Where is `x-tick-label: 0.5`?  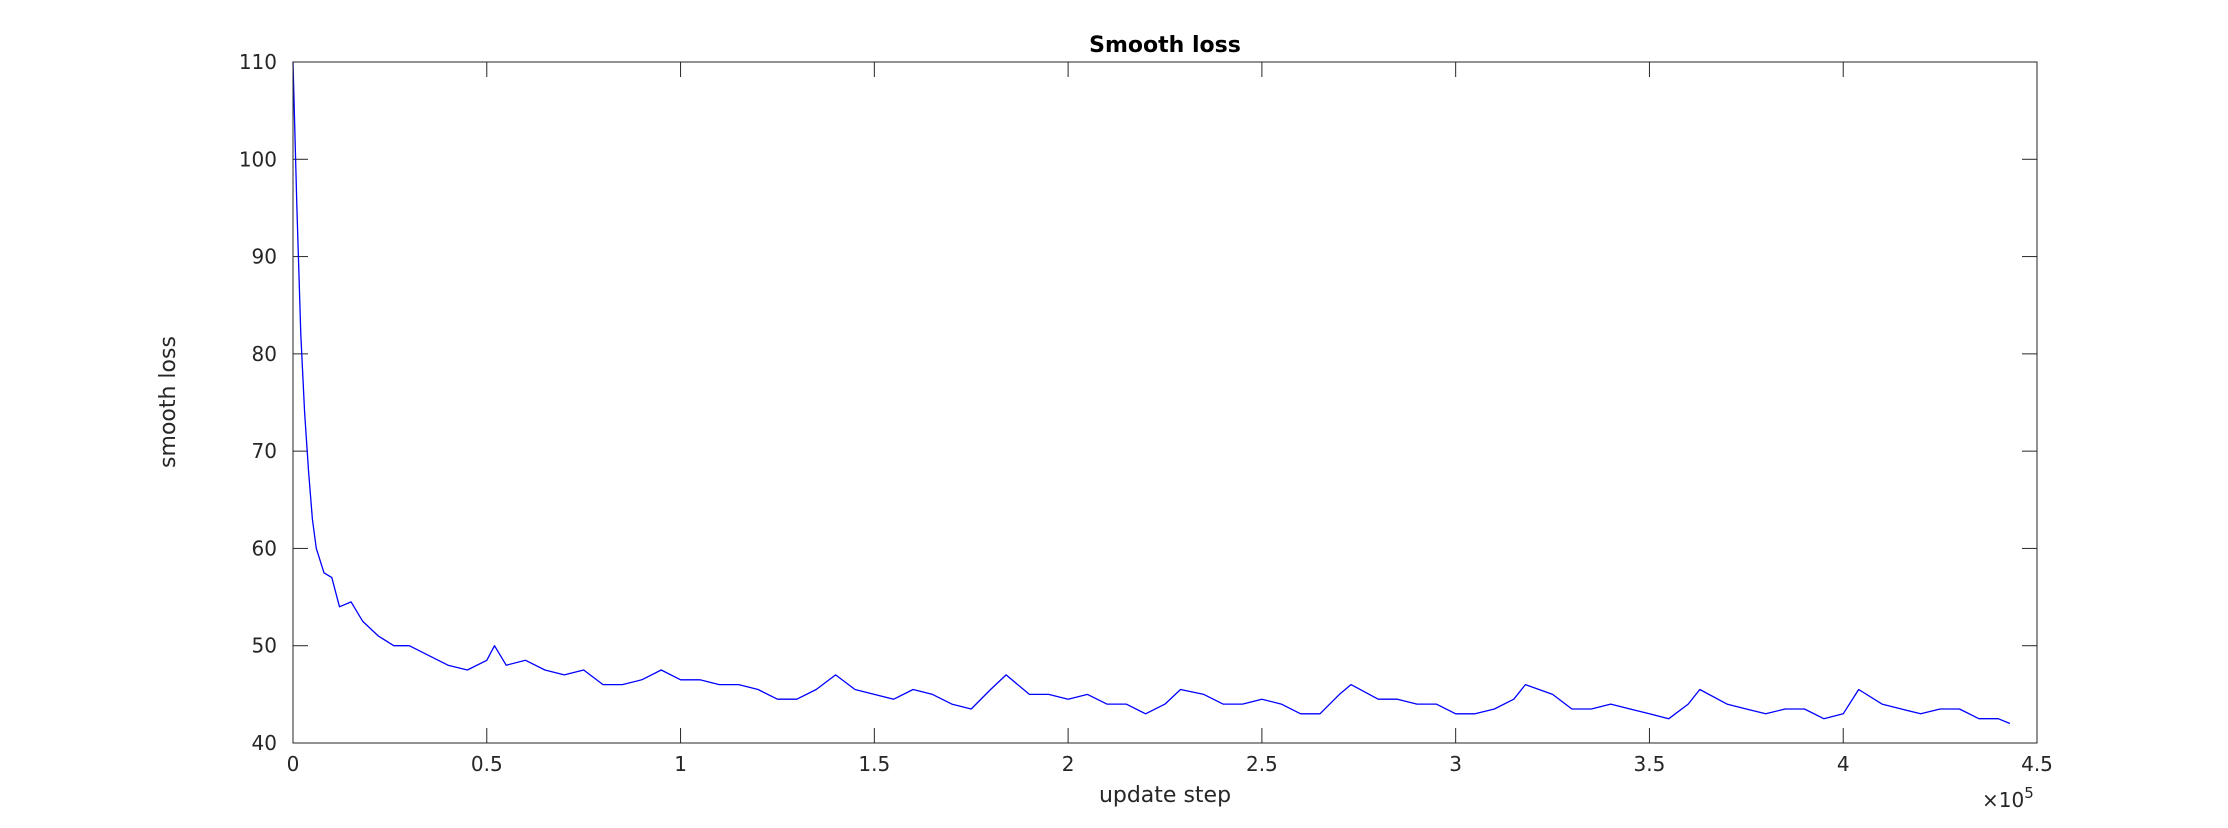
x-tick-label: 0.5 is located at coordinates (487, 764).